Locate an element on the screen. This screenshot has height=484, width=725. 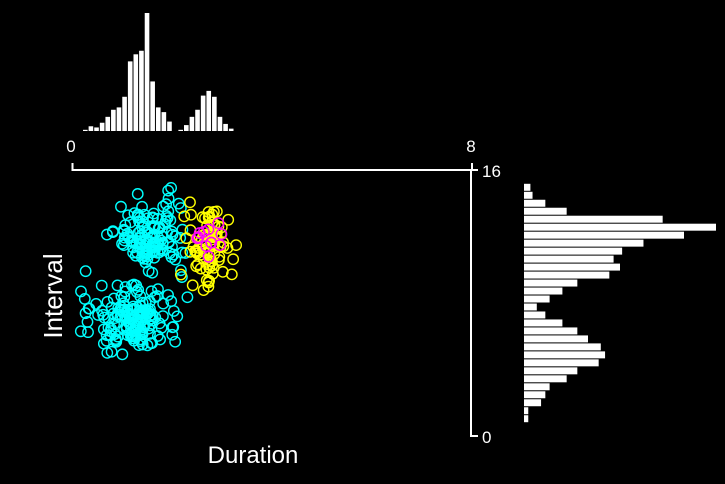
x-tick-label-8: 8 is located at coordinates (470, 146).